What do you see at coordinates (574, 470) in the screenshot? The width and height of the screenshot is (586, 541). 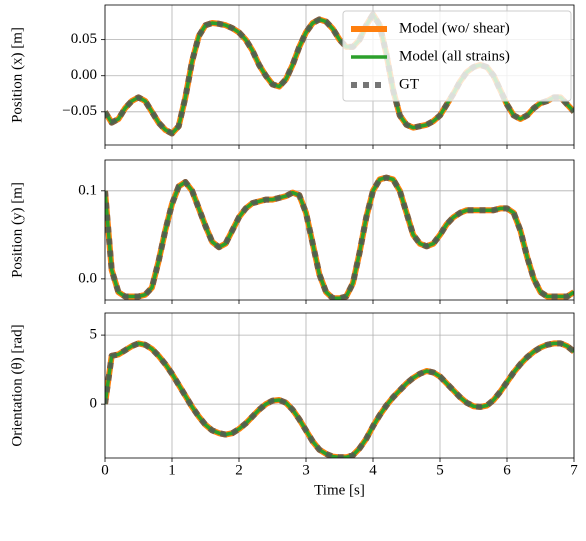 I see `x-tick-label: 7` at bounding box center [574, 470].